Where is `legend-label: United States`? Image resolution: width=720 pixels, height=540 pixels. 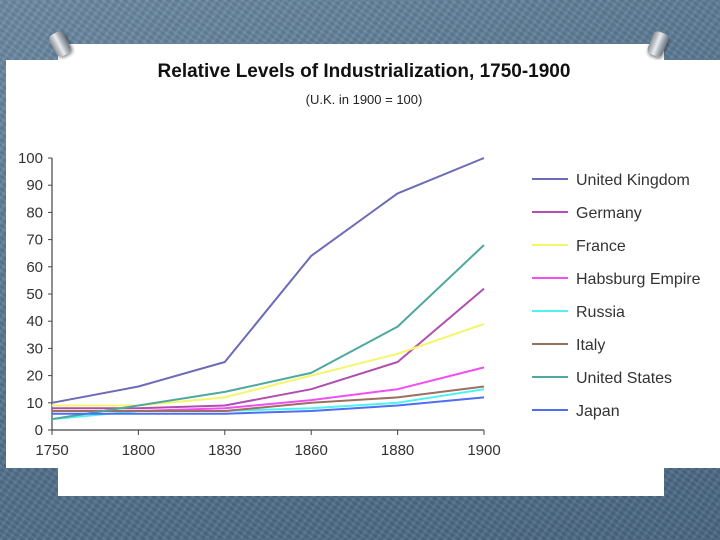 legend-label: United States is located at coordinates (624, 378).